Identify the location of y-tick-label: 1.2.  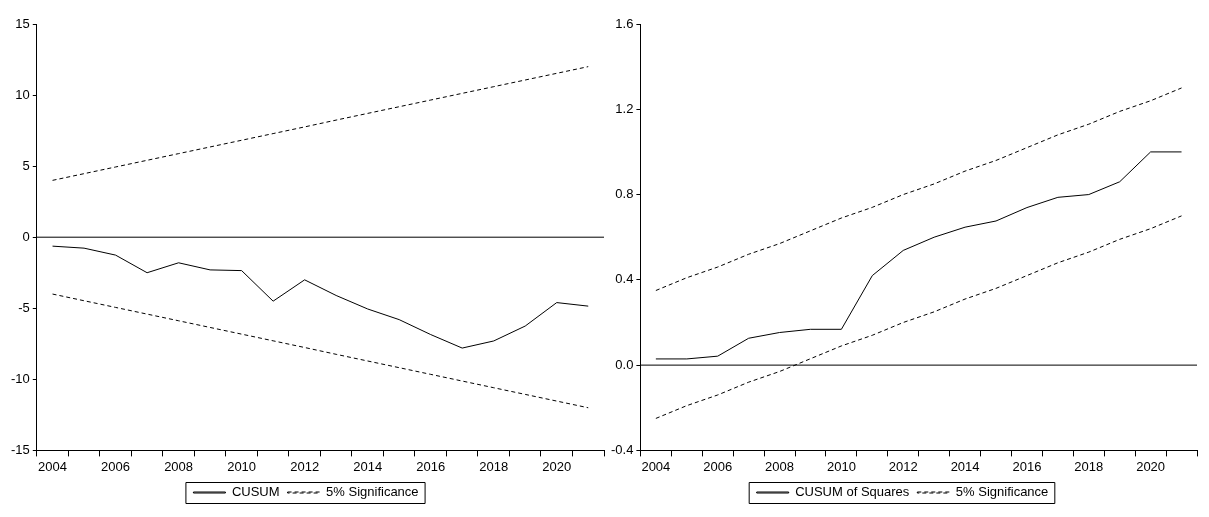
(624, 108).